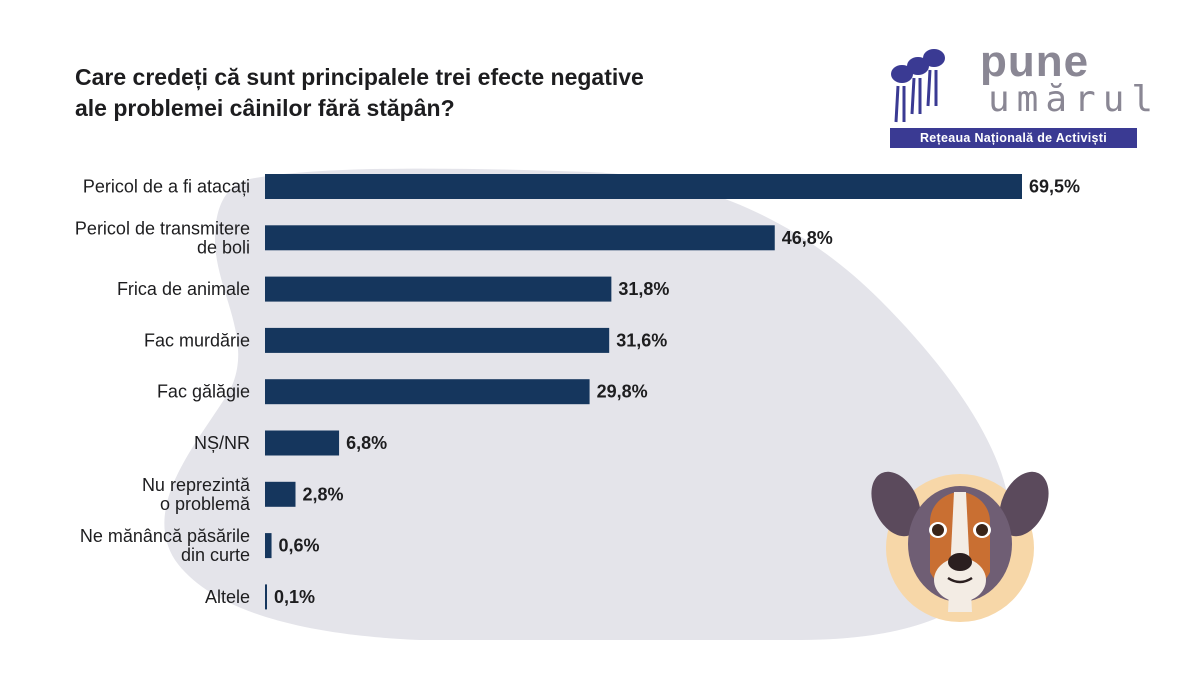 This screenshot has width=1200, height=675. Describe the element at coordinates (197, 340) in the screenshot. I see `category-label: Fac murdărie` at that location.